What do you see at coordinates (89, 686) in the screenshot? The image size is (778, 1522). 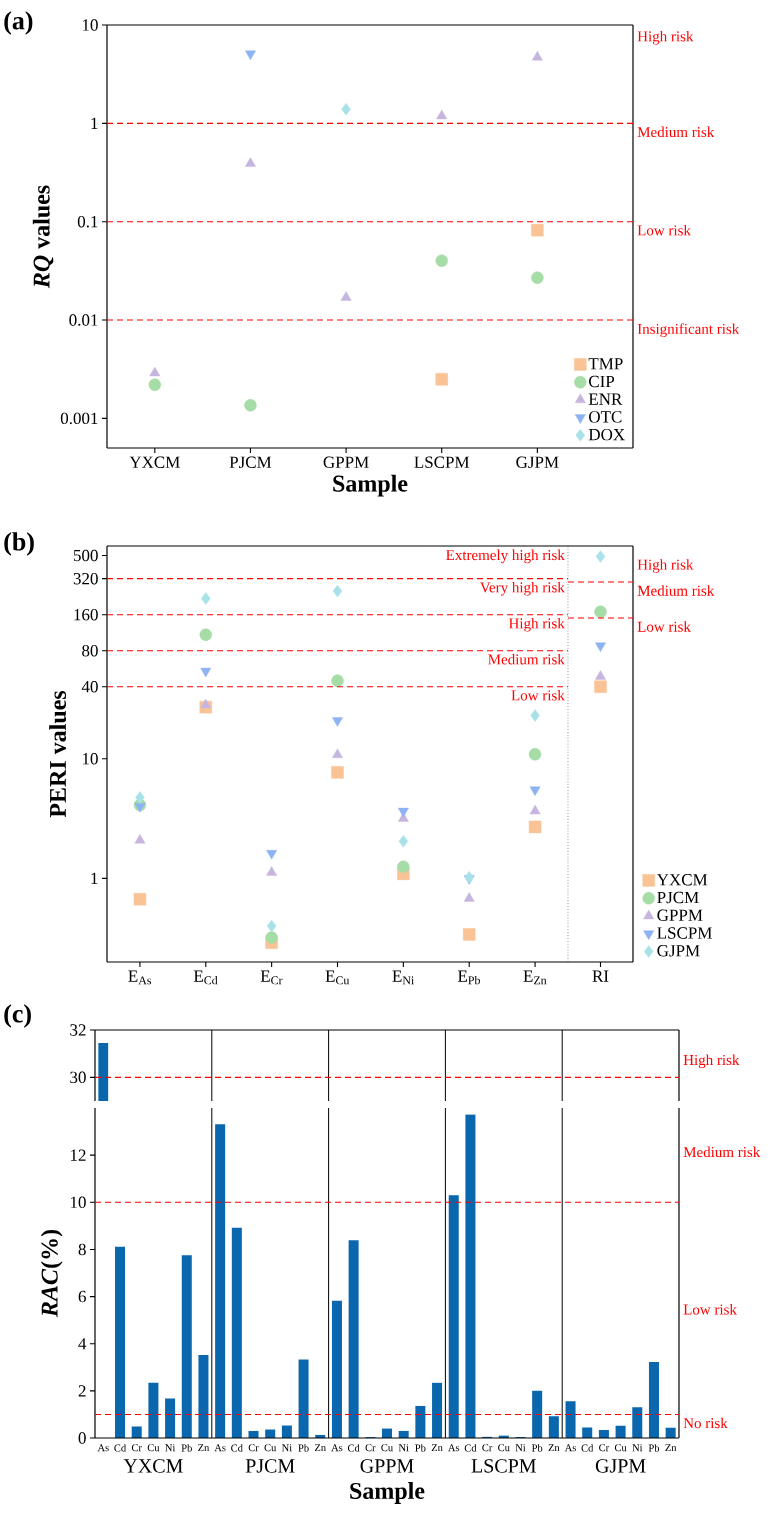 I see `y-tick-label: 40` at bounding box center [89, 686].